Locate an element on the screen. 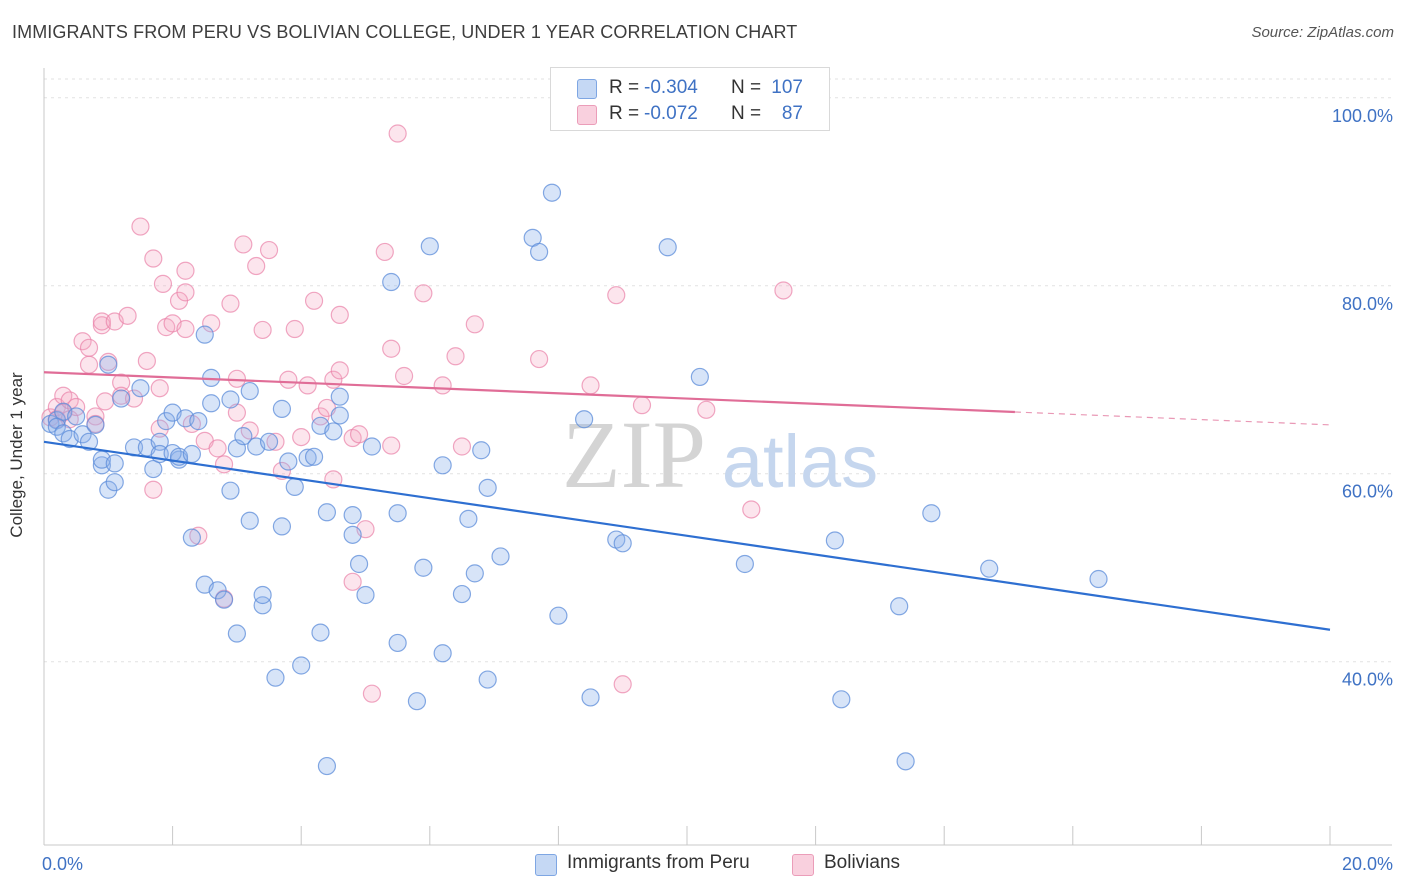 This screenshot has height=892, width=1406. legend-row-bolivia: R = -0.072 N = 87 is located at coordinates (690, 114).